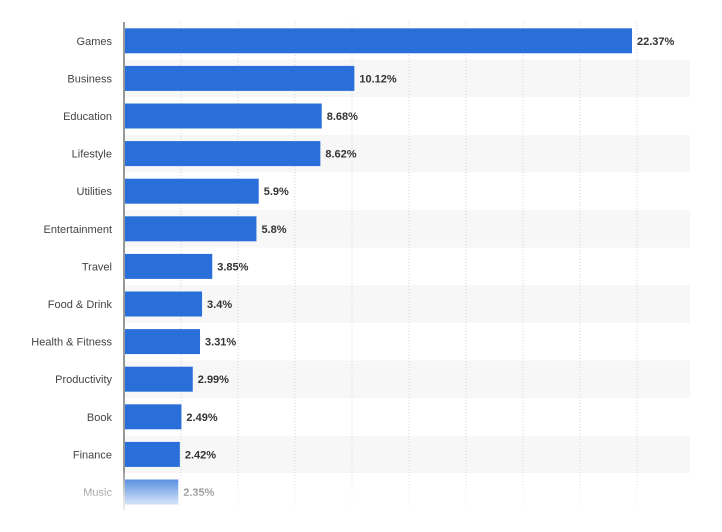 Image resolution: width=722 pixels, height=532 pixels. I want to click on value-label: 2.42%, so click(200, 455).